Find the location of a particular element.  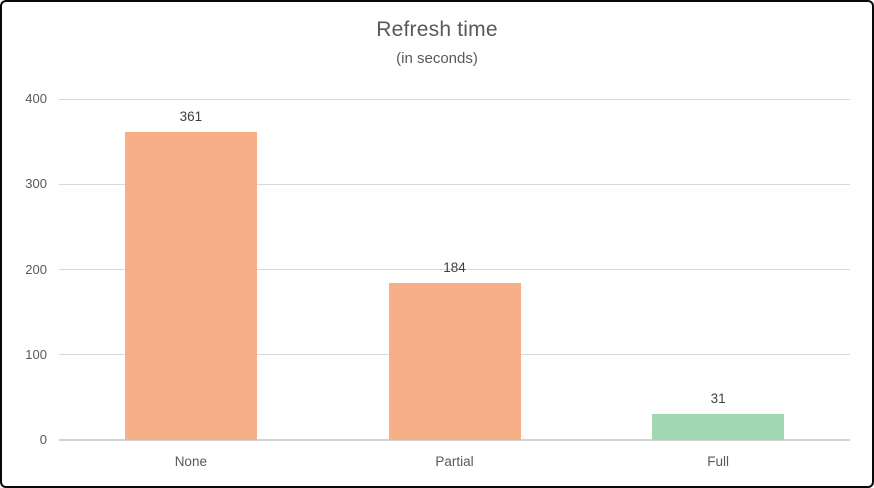

bar-value-label: 361 is located at coordinates (191, 117).